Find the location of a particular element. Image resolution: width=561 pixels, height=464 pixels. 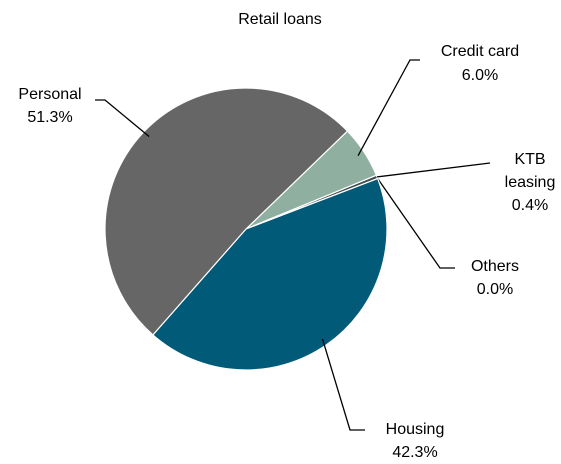

slice-value-label: 42.3% is located at coordinates (414, 452).